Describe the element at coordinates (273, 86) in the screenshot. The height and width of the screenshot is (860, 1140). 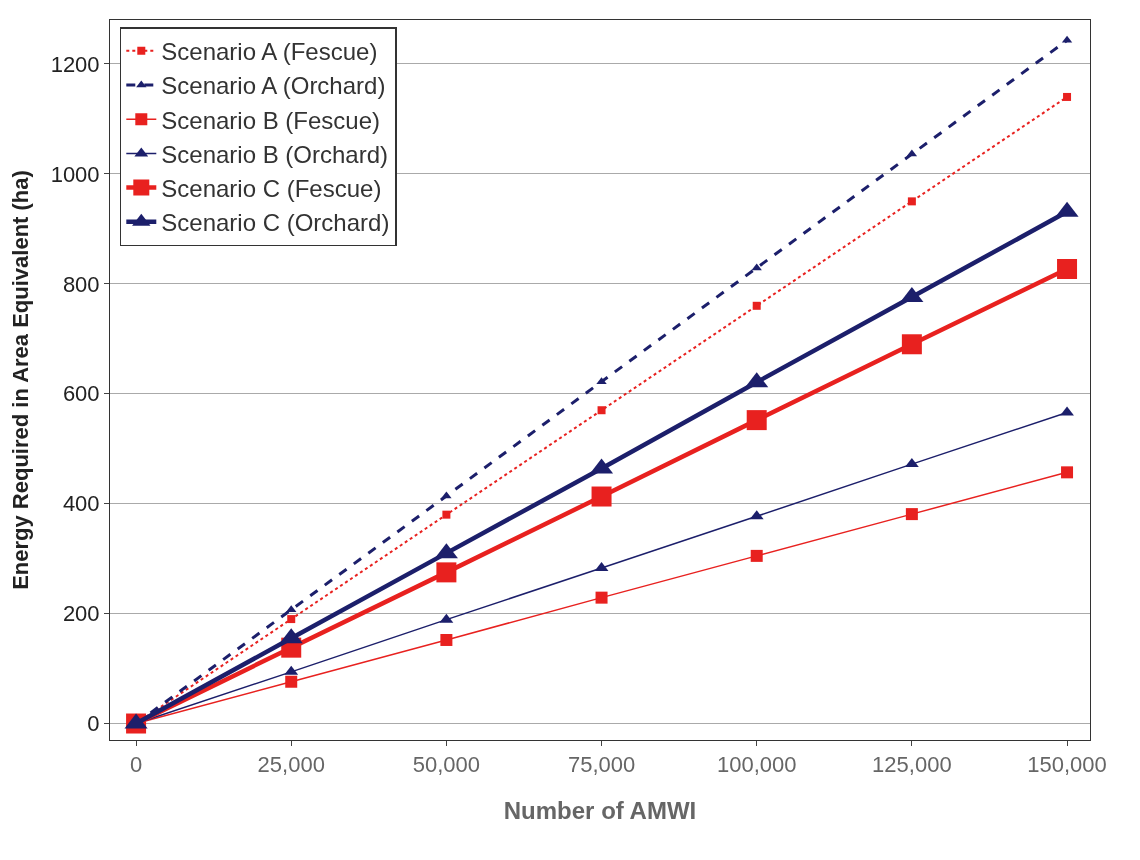
I see `legend-label: Scenario A (Orchard)` at that location.